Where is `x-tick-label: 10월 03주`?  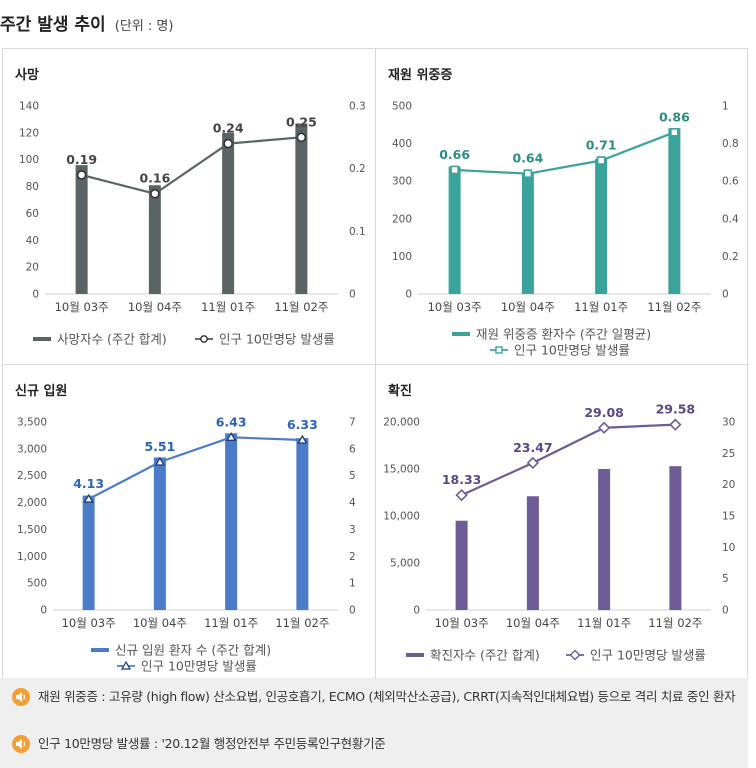
x-tick-label: 10월 03주 is located at coordinates (82, 307).